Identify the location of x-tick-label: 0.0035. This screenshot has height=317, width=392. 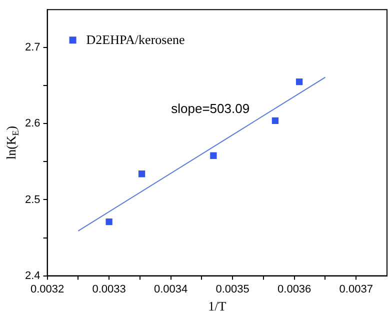
(233, 289).